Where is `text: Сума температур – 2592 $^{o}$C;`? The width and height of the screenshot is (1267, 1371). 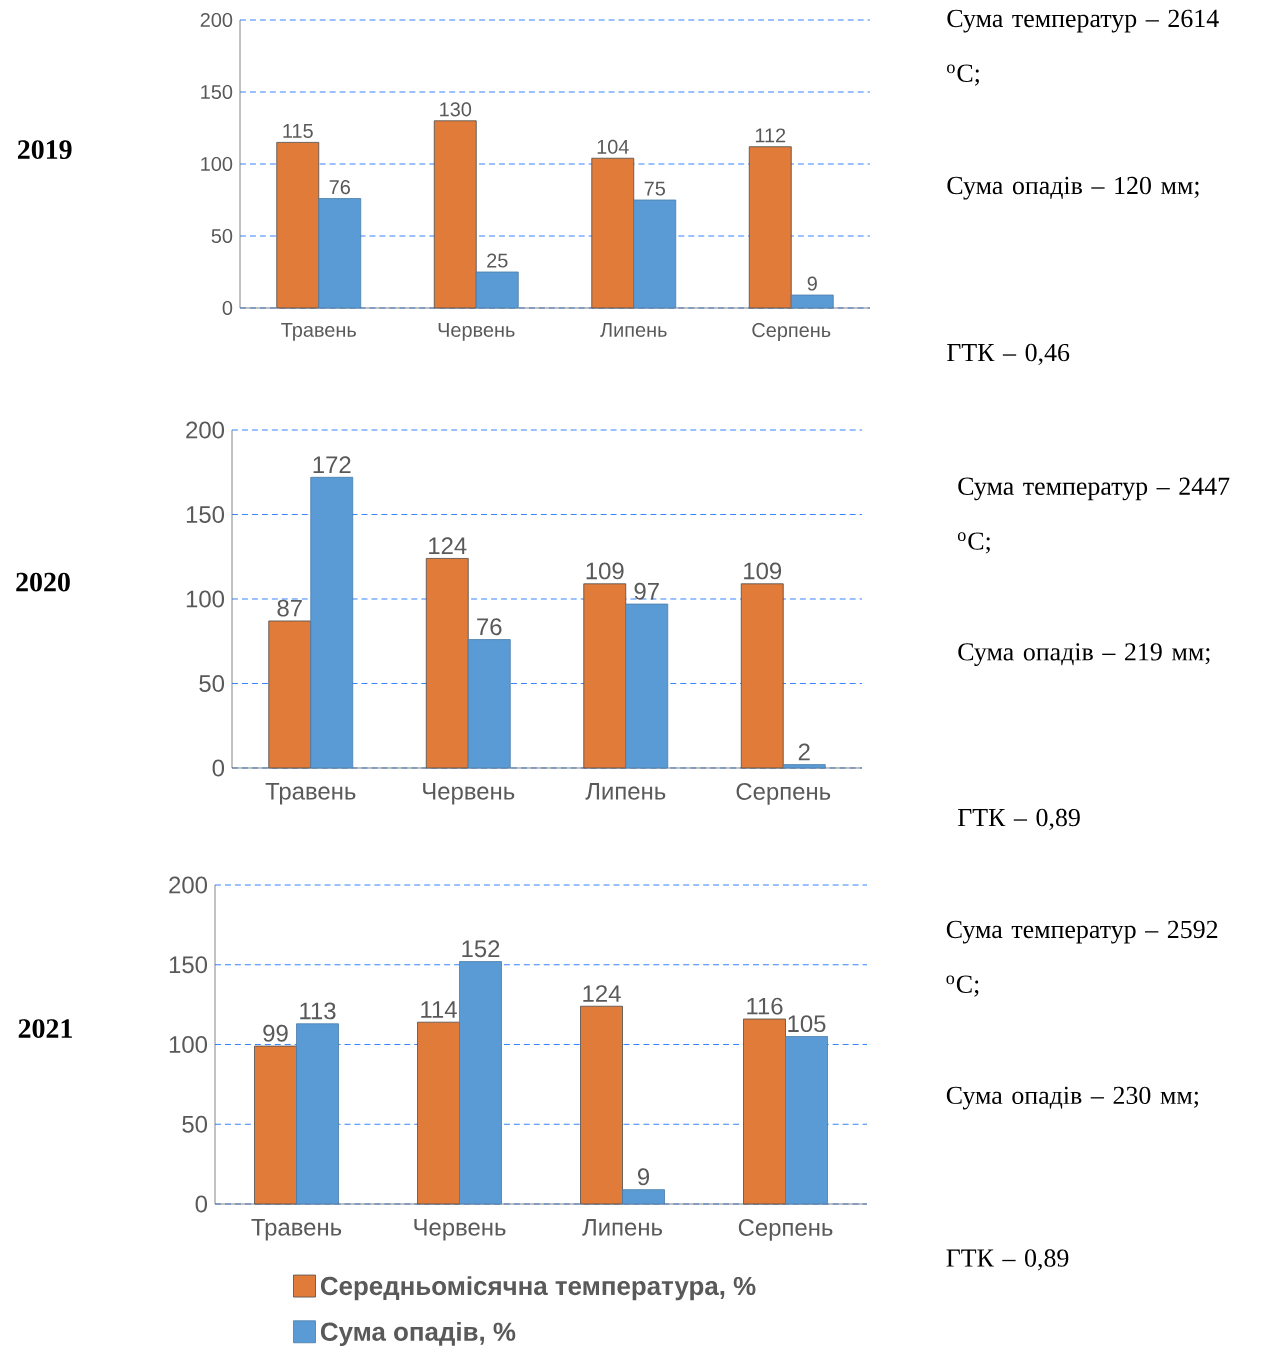 text: Сума температур – 2592 $^{o}$C; is located at coordinates (1082, 958).